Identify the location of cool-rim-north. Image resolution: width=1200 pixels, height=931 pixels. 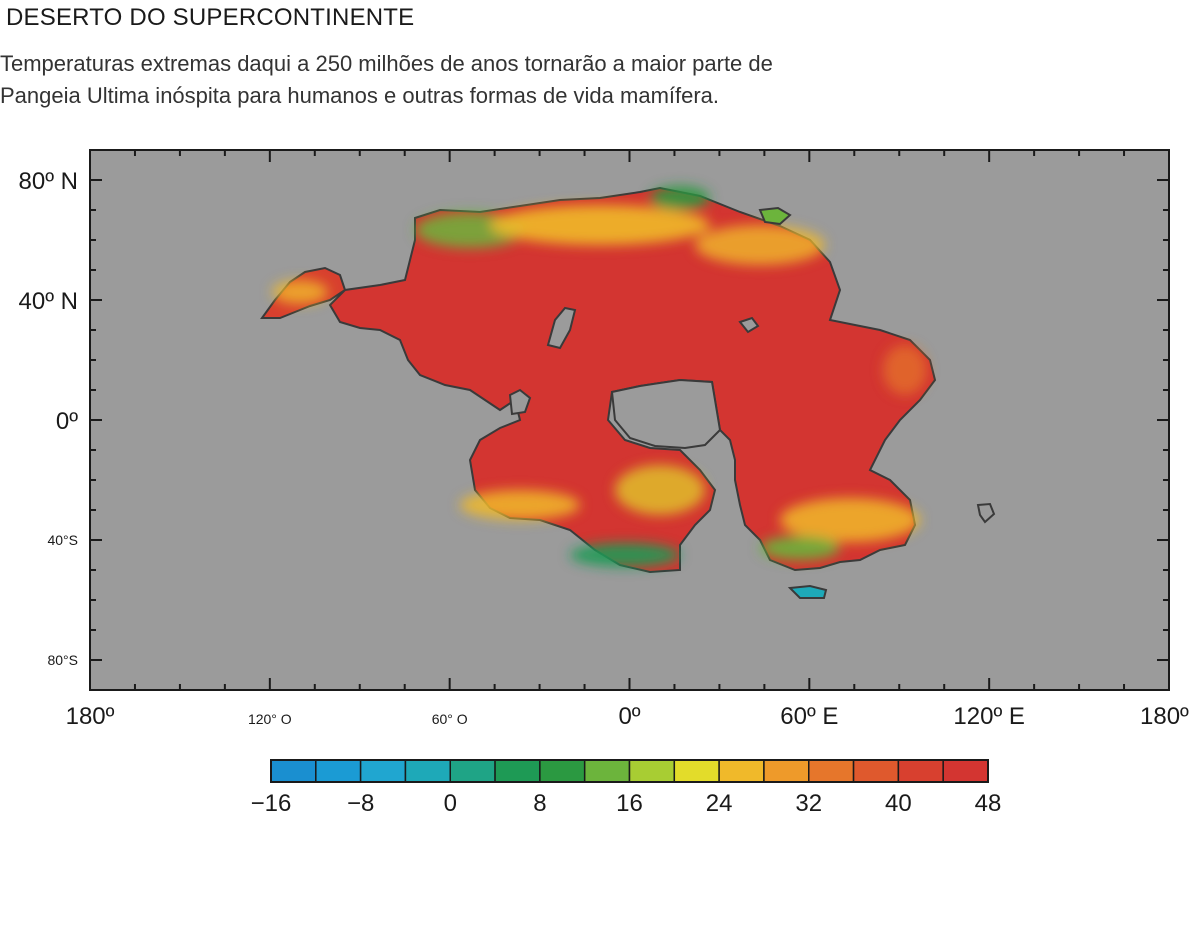
(600, 225).